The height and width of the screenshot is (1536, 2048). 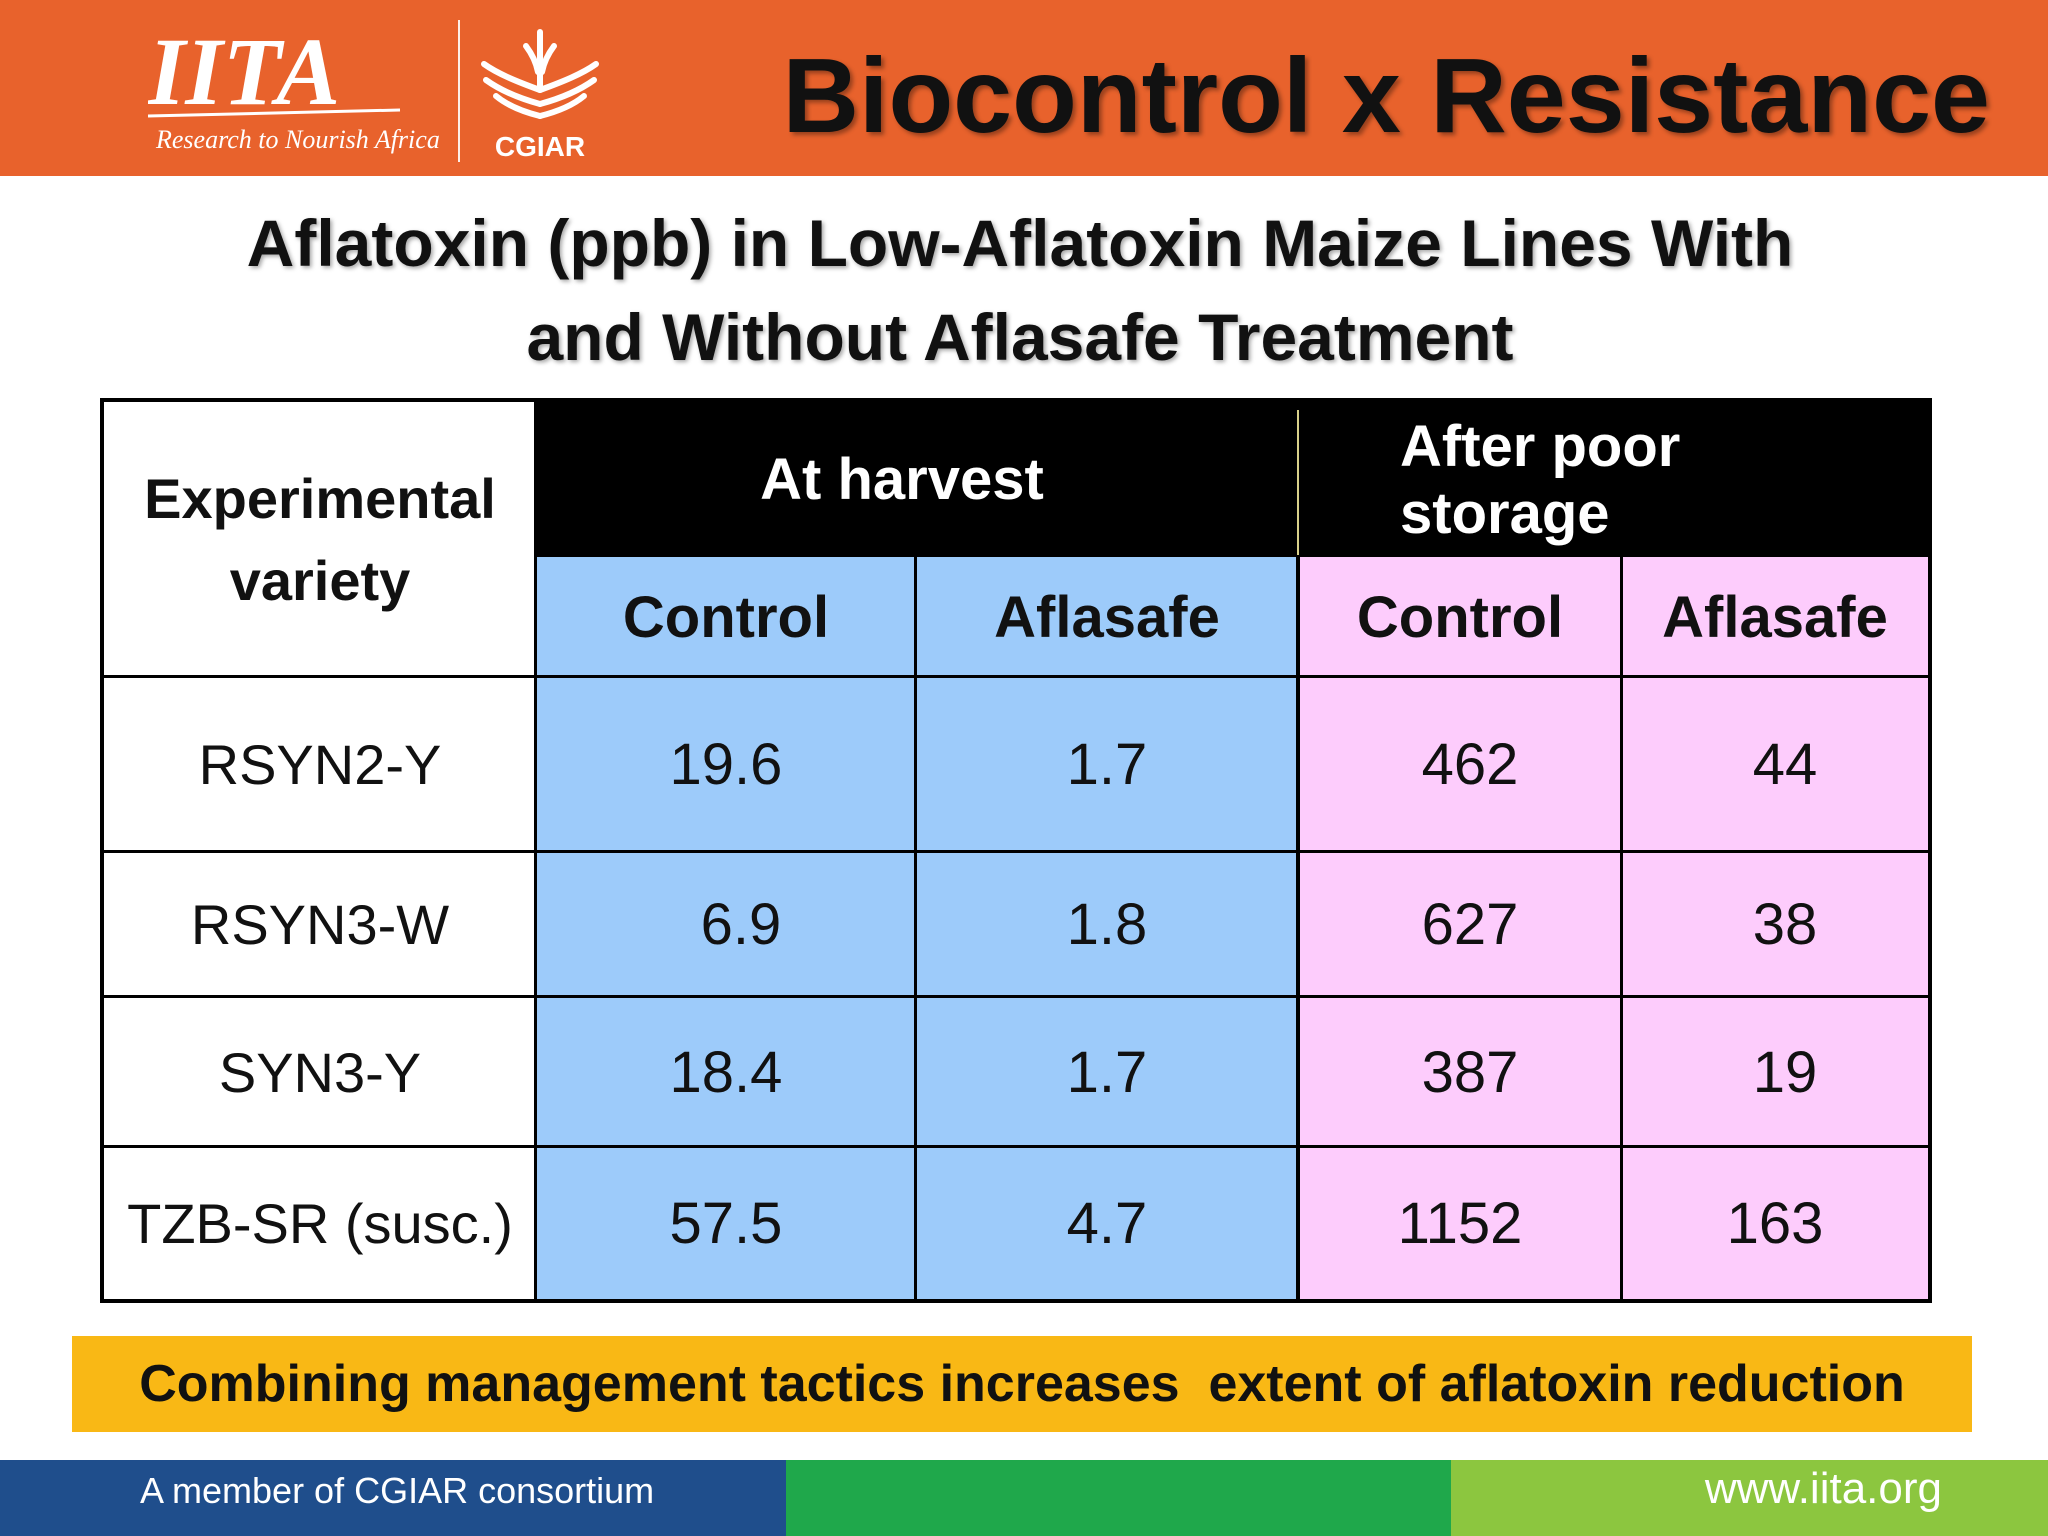 I want to click on iita-logo-text: IITA, so click(x=244, y=73).